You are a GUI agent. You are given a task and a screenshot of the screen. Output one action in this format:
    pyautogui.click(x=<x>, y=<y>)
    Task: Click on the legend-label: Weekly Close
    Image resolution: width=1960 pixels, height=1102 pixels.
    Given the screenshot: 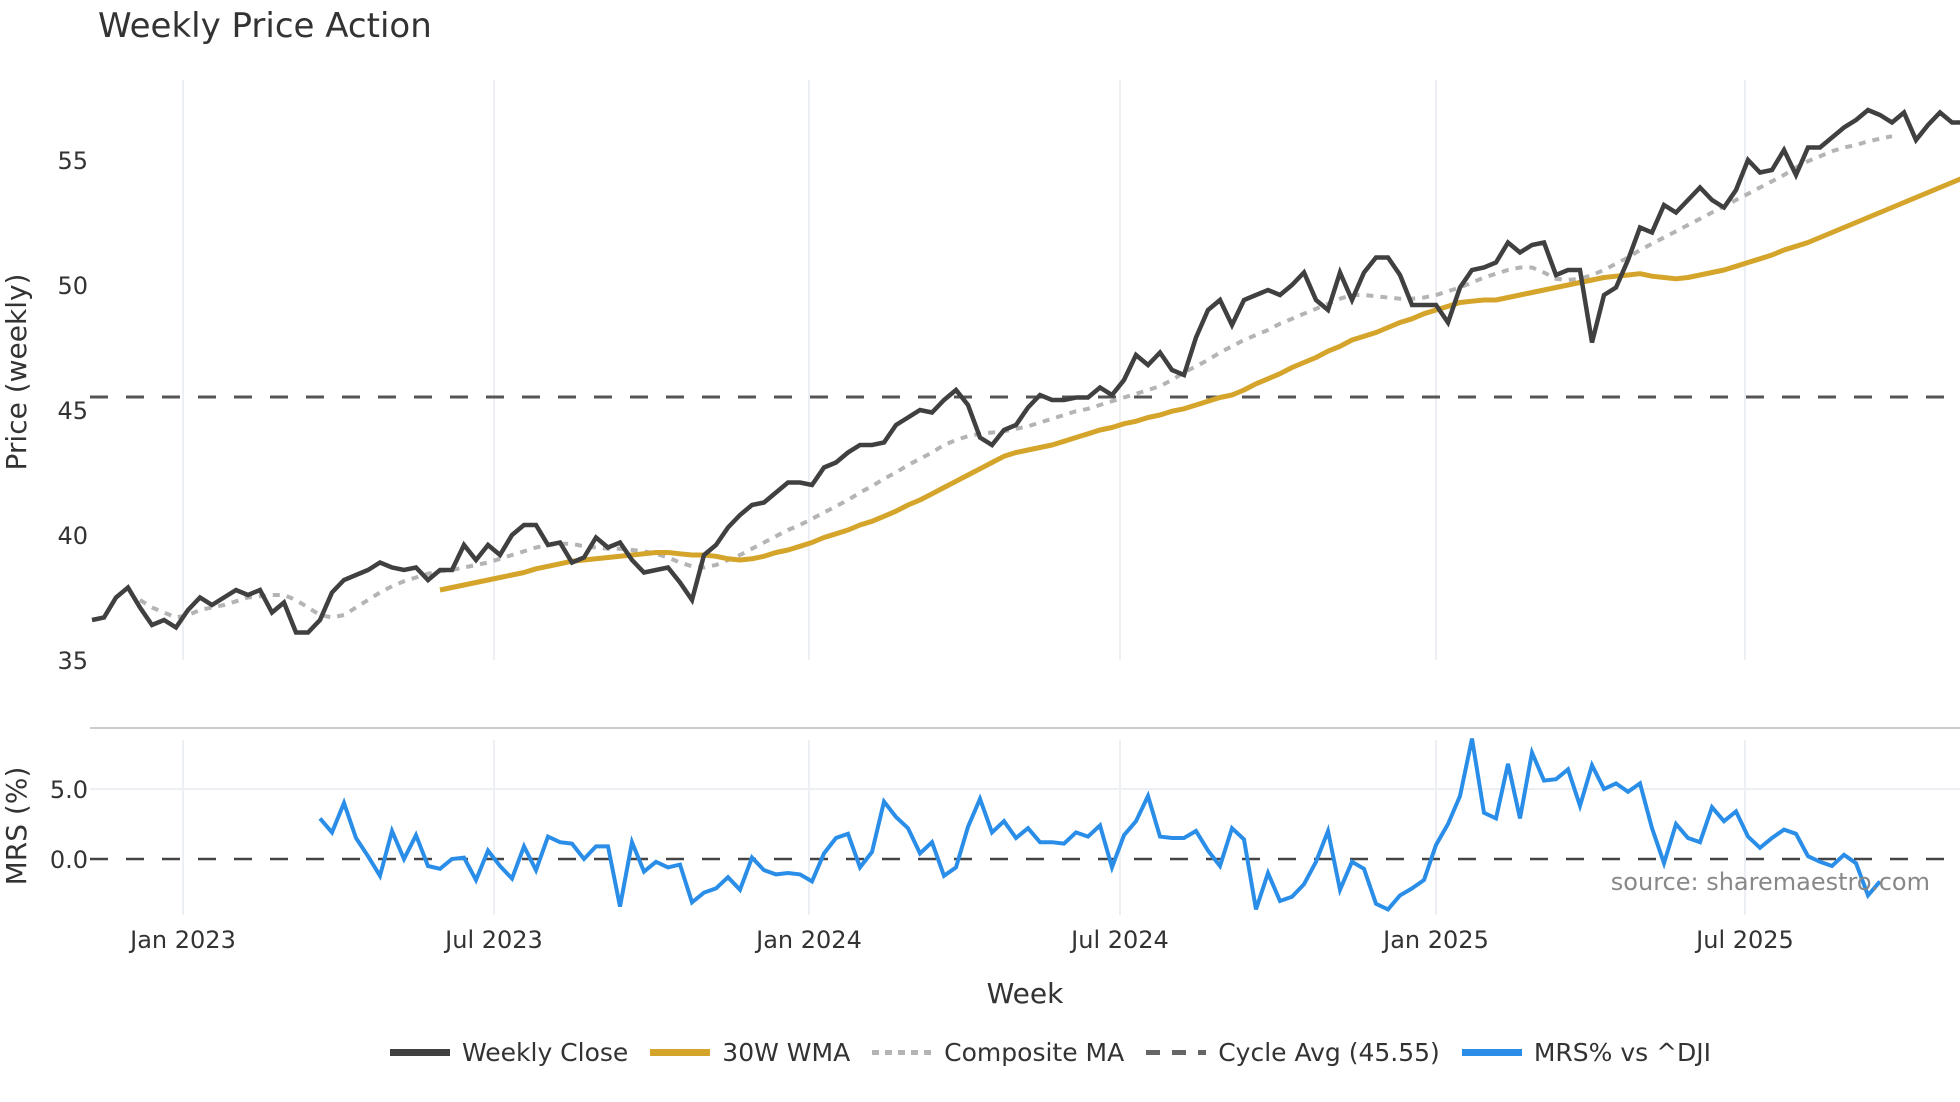 What is the action you would take?
    pyautogui.click(x=545, y=1052)
    